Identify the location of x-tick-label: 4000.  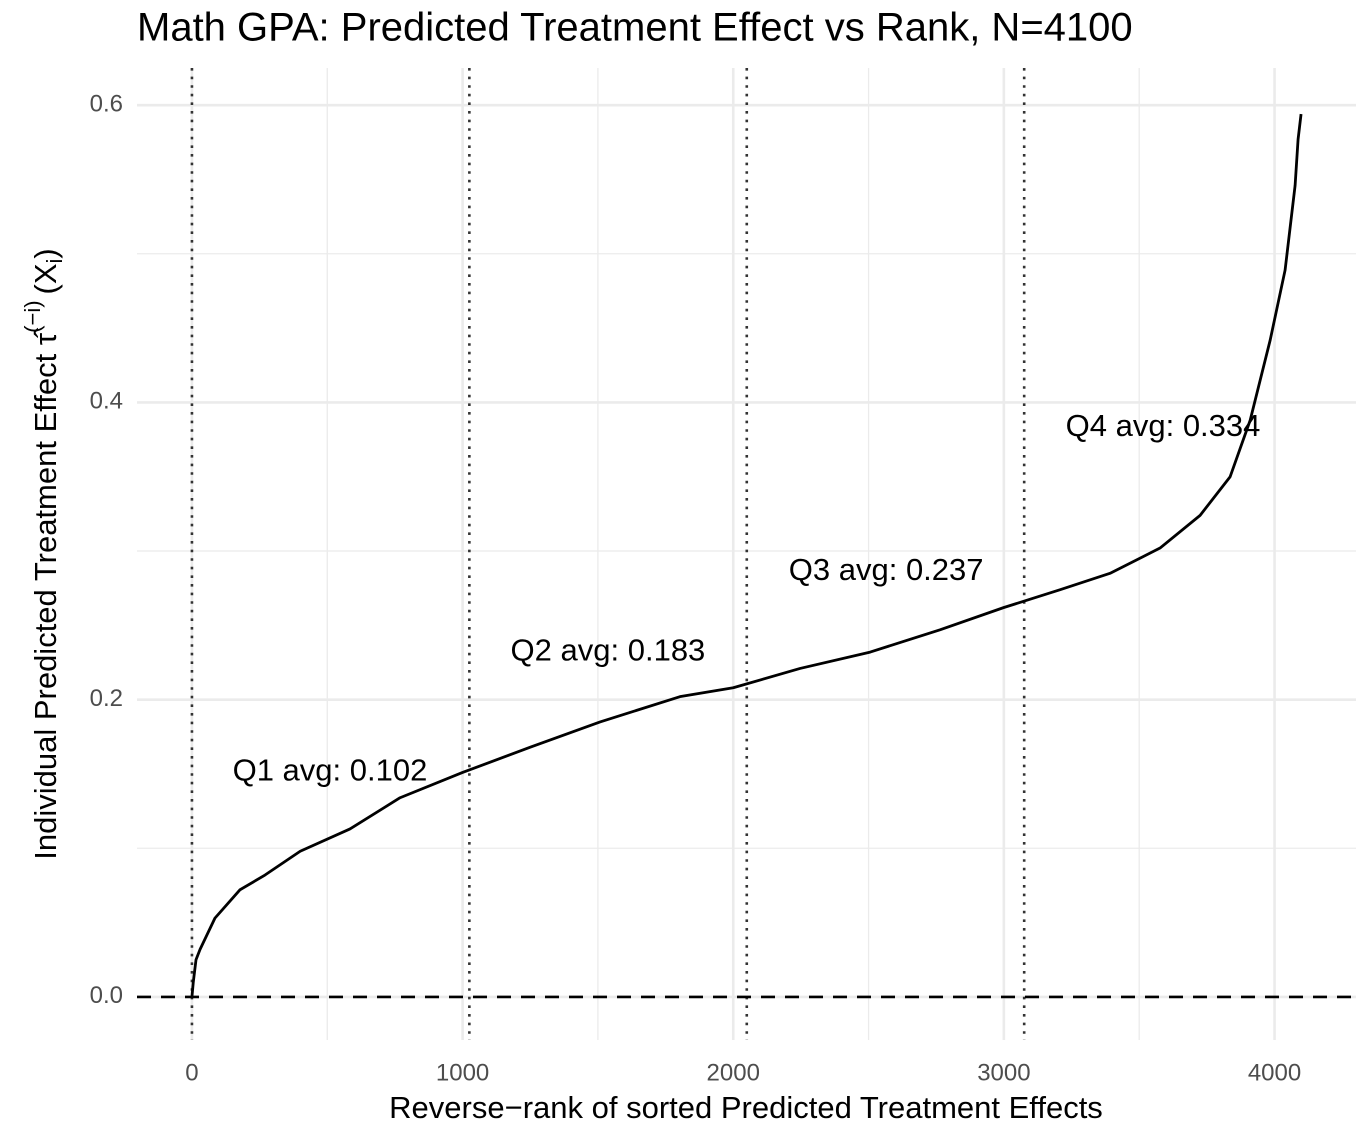
(1274, 1072).